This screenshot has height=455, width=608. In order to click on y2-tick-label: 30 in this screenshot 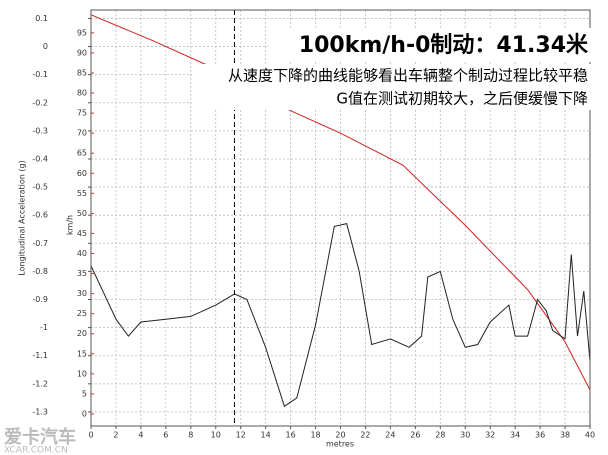, I will do `click(82, 293)`.